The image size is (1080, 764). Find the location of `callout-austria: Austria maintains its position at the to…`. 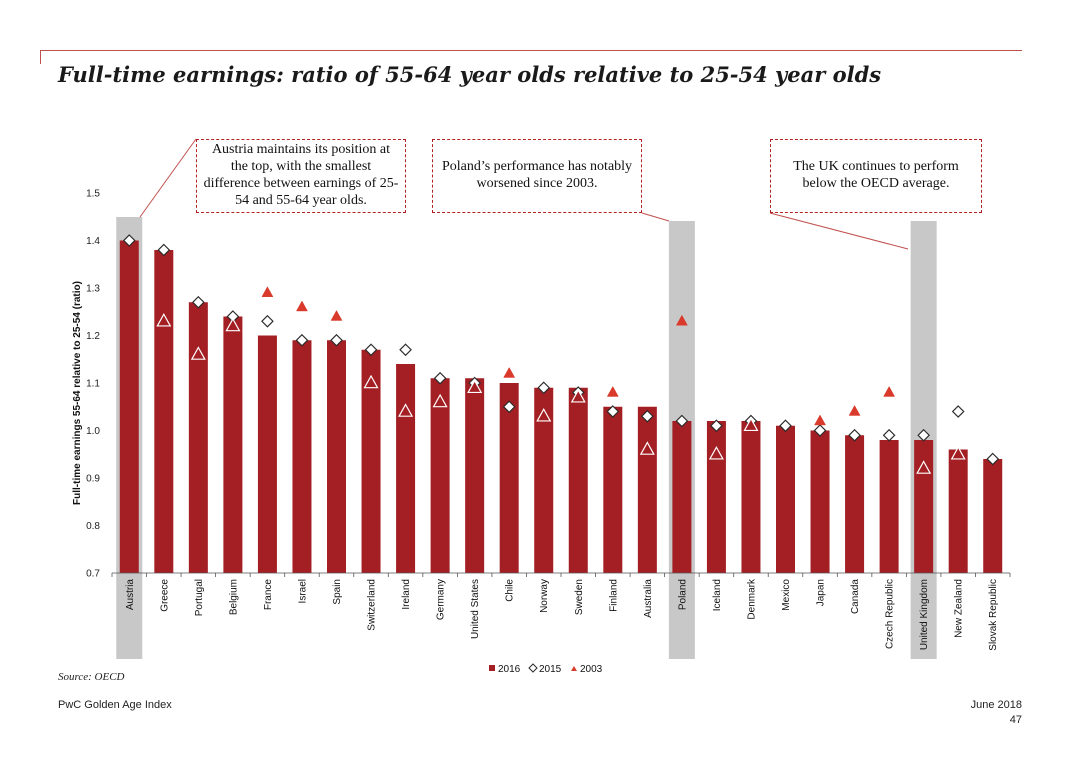

callout-austria: Austria maintains its position at the to… is located at coordinates (301, 176).